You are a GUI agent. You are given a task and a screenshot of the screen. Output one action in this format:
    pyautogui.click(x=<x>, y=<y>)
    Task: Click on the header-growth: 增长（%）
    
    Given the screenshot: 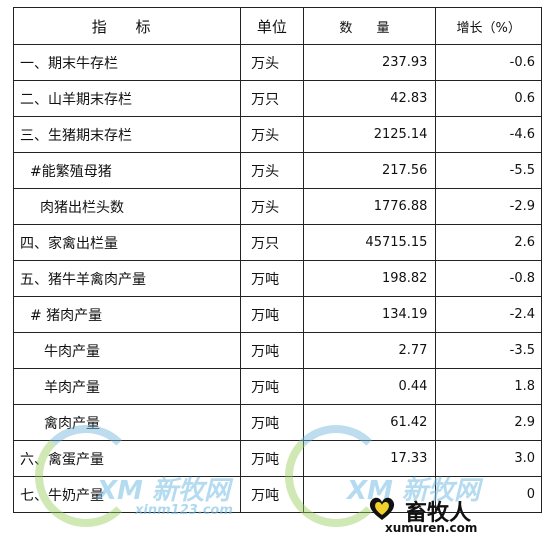 What is the action you would take?
    pyautogui.click(x=488, y=26)
    